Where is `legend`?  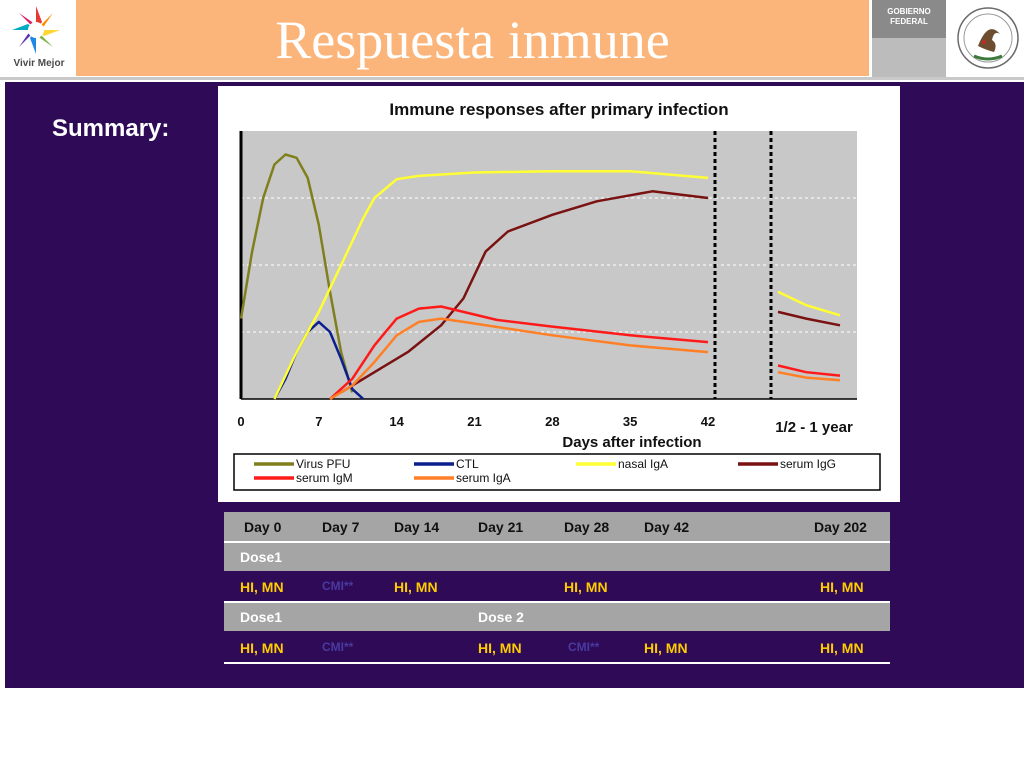 legend is located at coordinates (557, 472).